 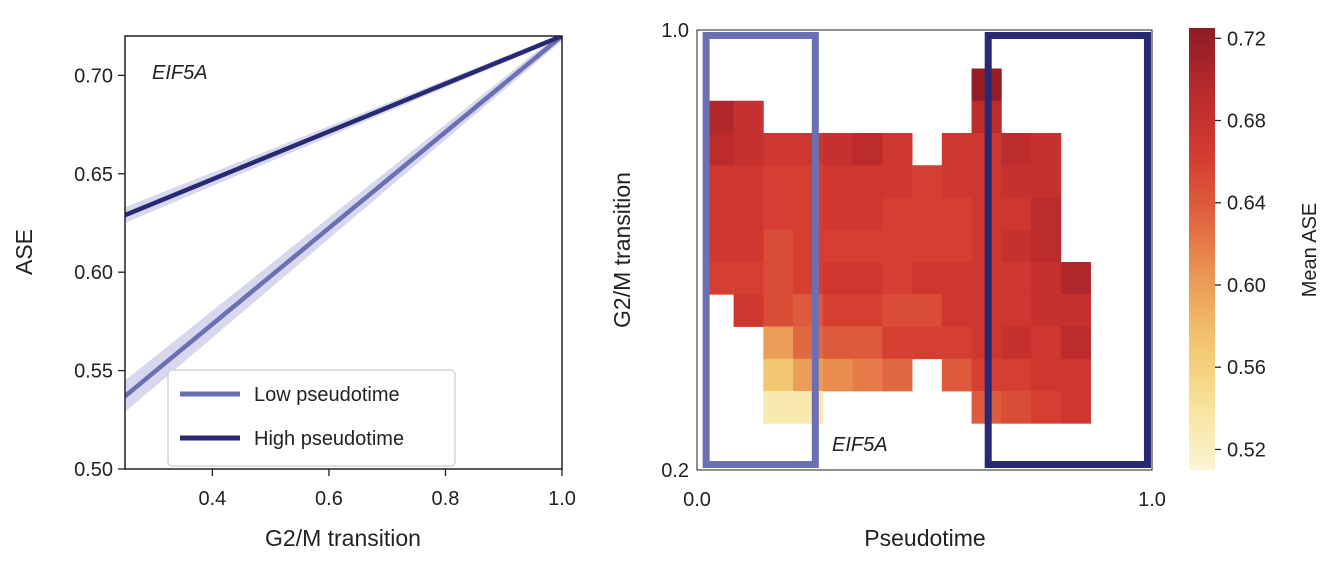 I want to click on colorbar-label: Mean ASE, so click(x=1310, y=250).